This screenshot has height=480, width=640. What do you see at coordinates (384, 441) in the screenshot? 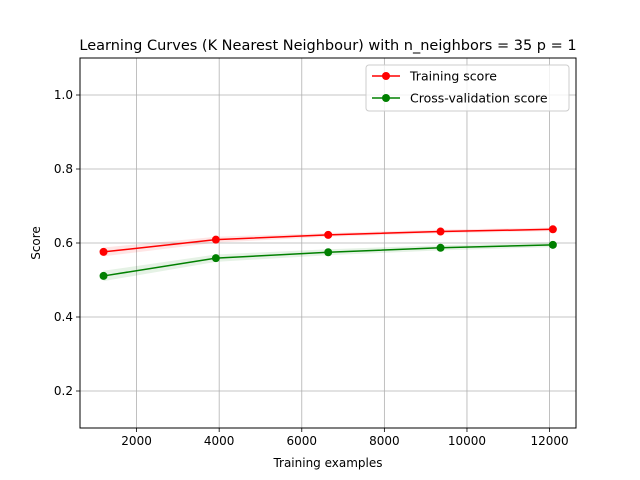
I see `x-tick-label: 8000` at bounding box center [384, 441].